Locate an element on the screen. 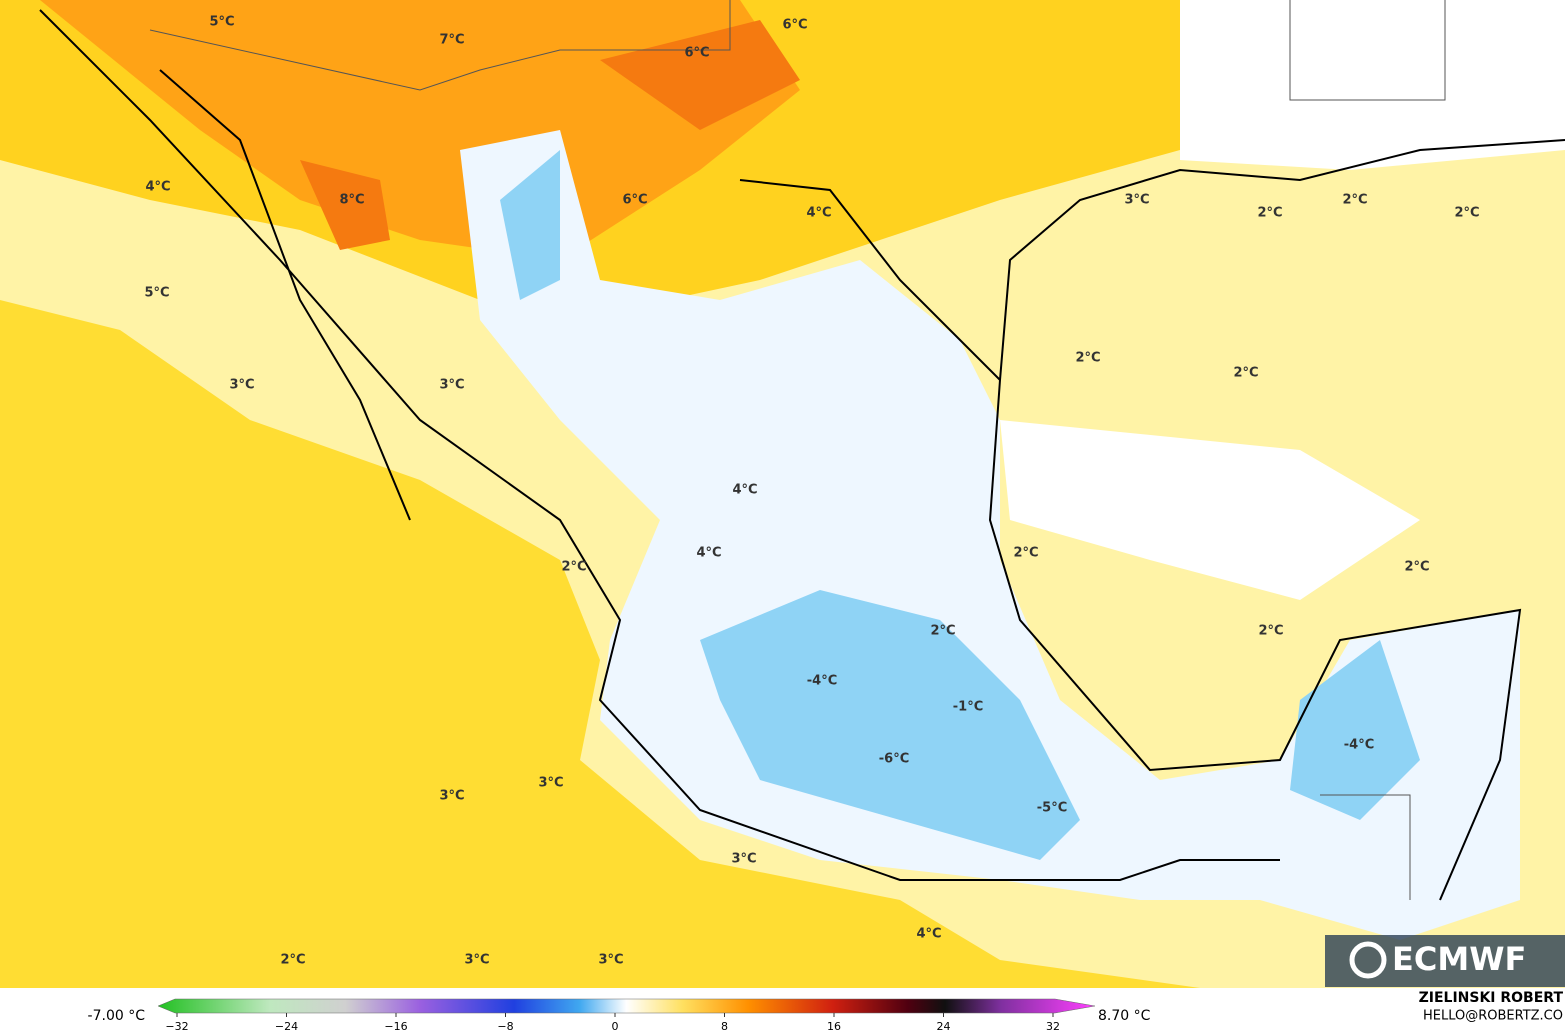 Image resolution: width=1565 pixels, height=1035 pixels. contour-label: -5°C is located at coordinates (1052, 808).